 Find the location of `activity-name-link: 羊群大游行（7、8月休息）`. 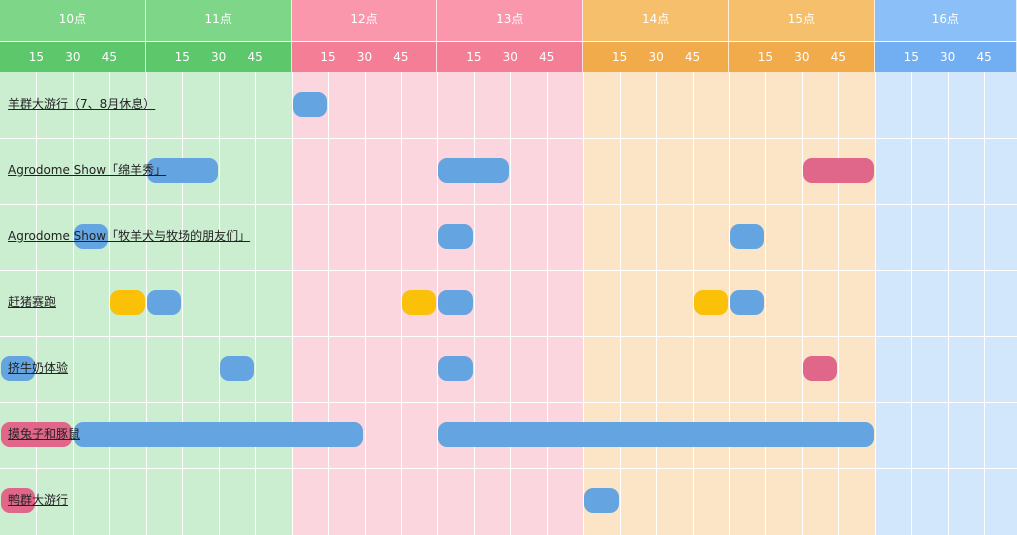

activity-name-link: 羊群大游行（7、8月休息） is located at coordinates (82, 104).